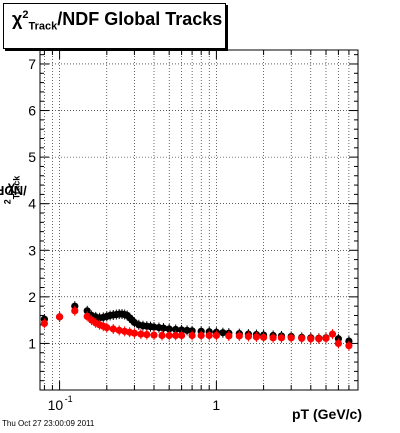  What do you see at coordinates (69, 399) in the screenshot?
I see `x-tick-label-exponent: -1` at bounding box center [69, 399].